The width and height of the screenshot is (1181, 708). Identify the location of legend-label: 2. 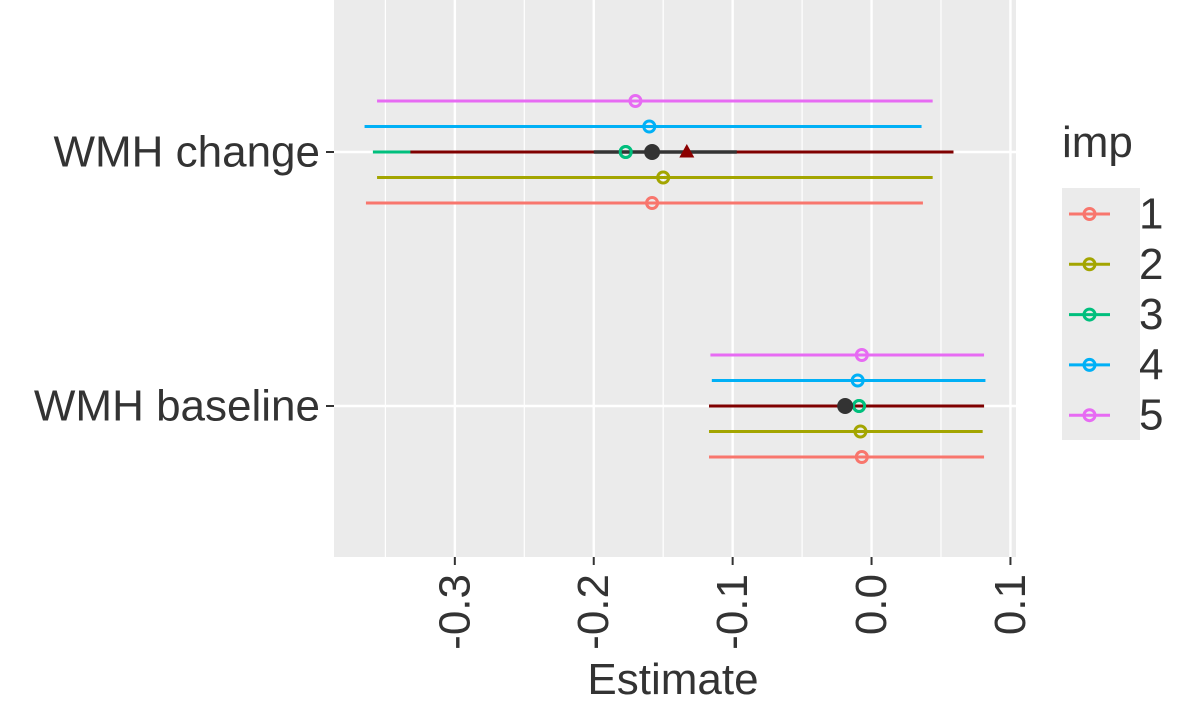
(1151, 264).